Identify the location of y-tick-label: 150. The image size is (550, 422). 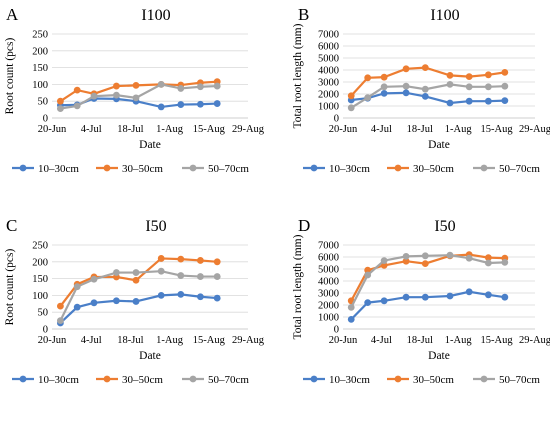
(40, 279).